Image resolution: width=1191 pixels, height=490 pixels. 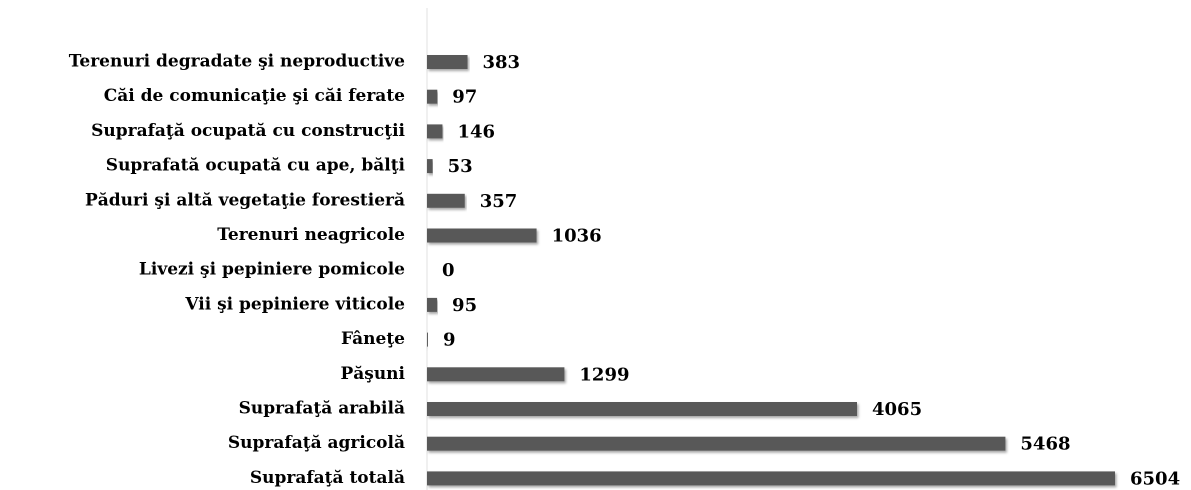 I want to click on category-label: Căi de comunicaţie şi căi ferate, so click(x=254, y=96).